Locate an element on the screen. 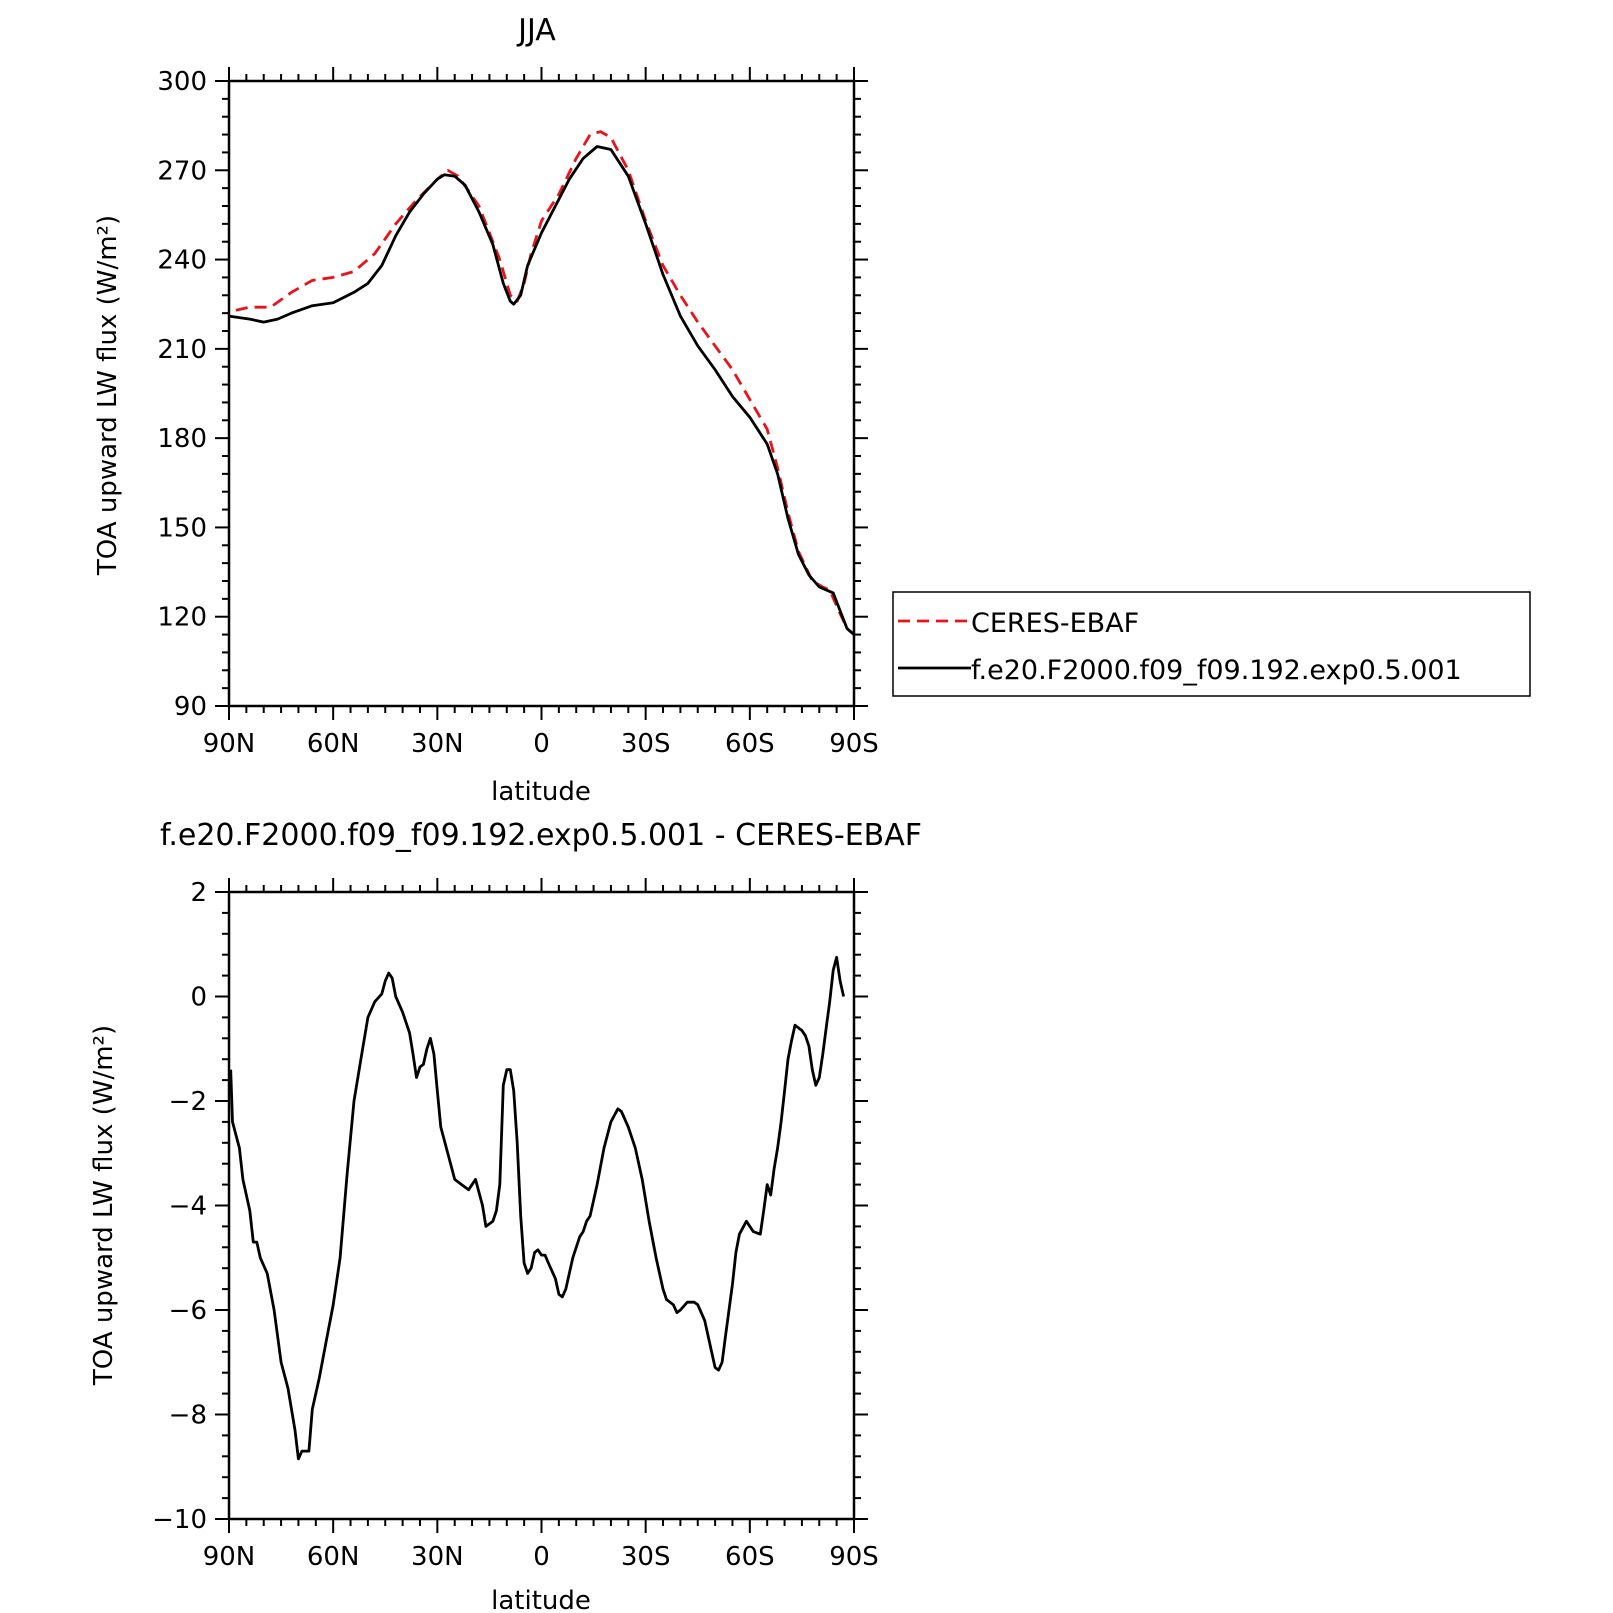  top-y-tick-label: 240 is located at coordinates (182, 261).